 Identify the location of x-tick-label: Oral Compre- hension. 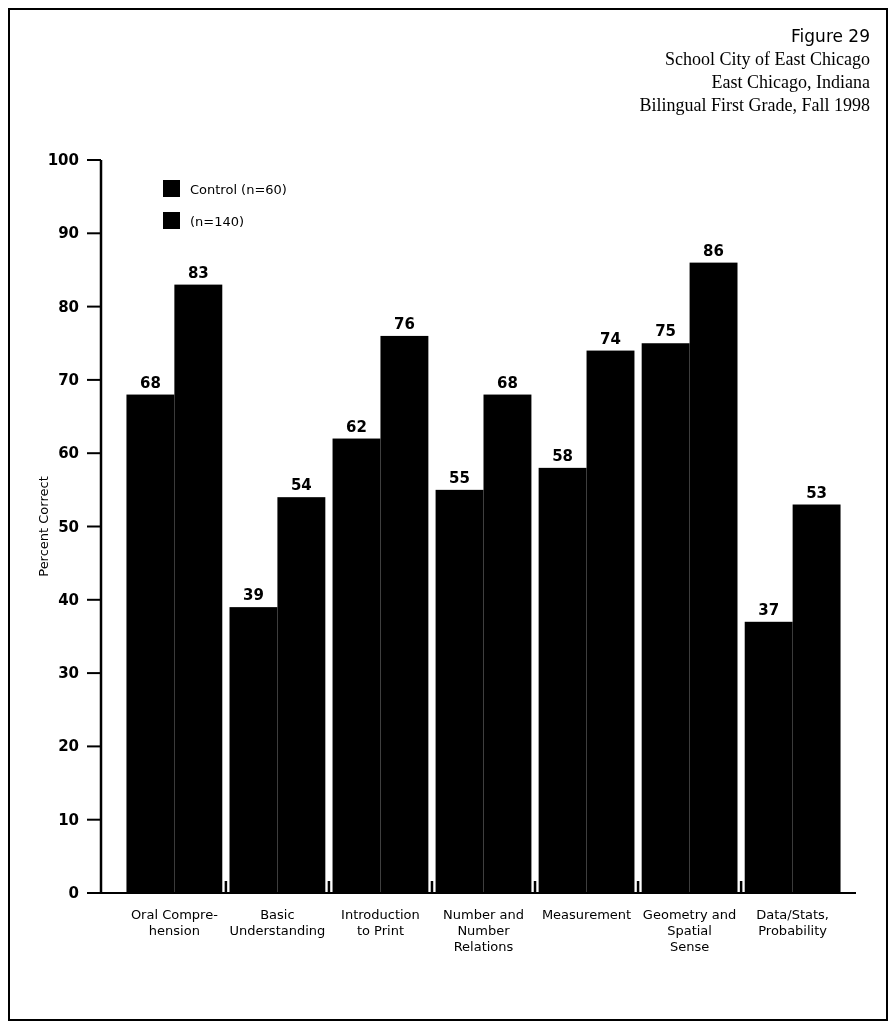
(174, 922).